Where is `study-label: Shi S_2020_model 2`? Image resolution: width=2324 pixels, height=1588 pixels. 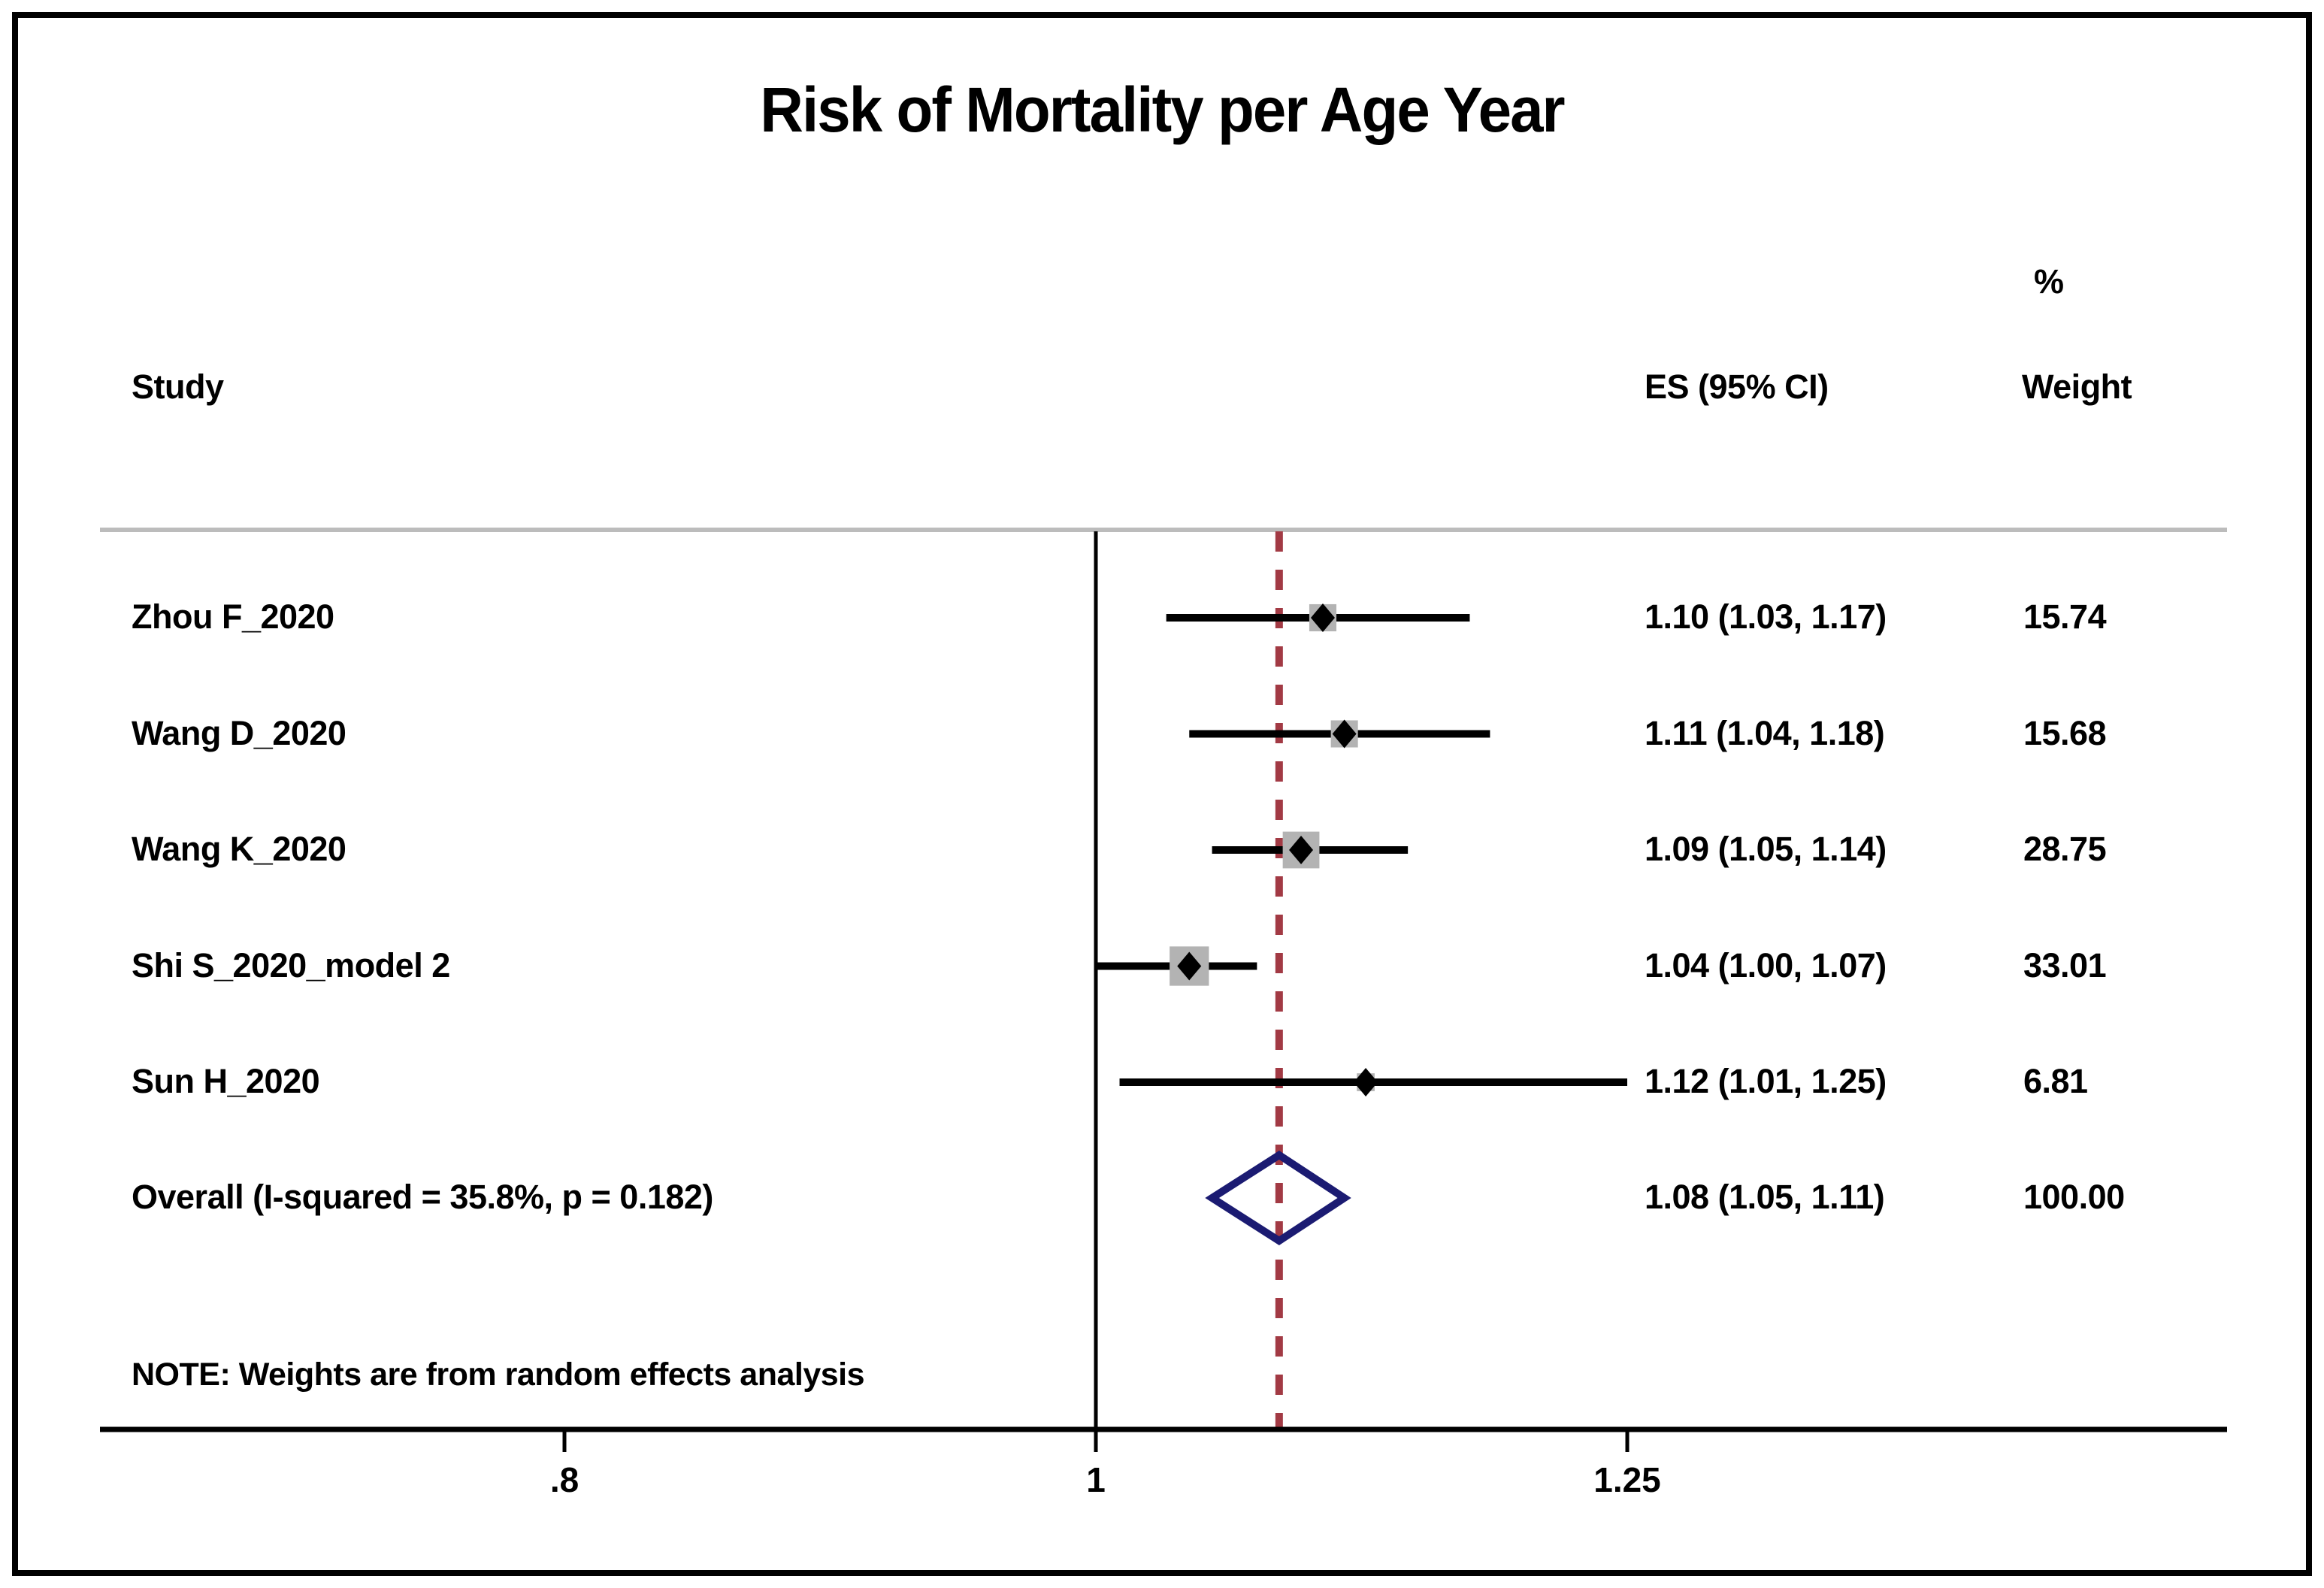
study-label: Shi S_2020_model 2 is located at coordinates (291, 965).